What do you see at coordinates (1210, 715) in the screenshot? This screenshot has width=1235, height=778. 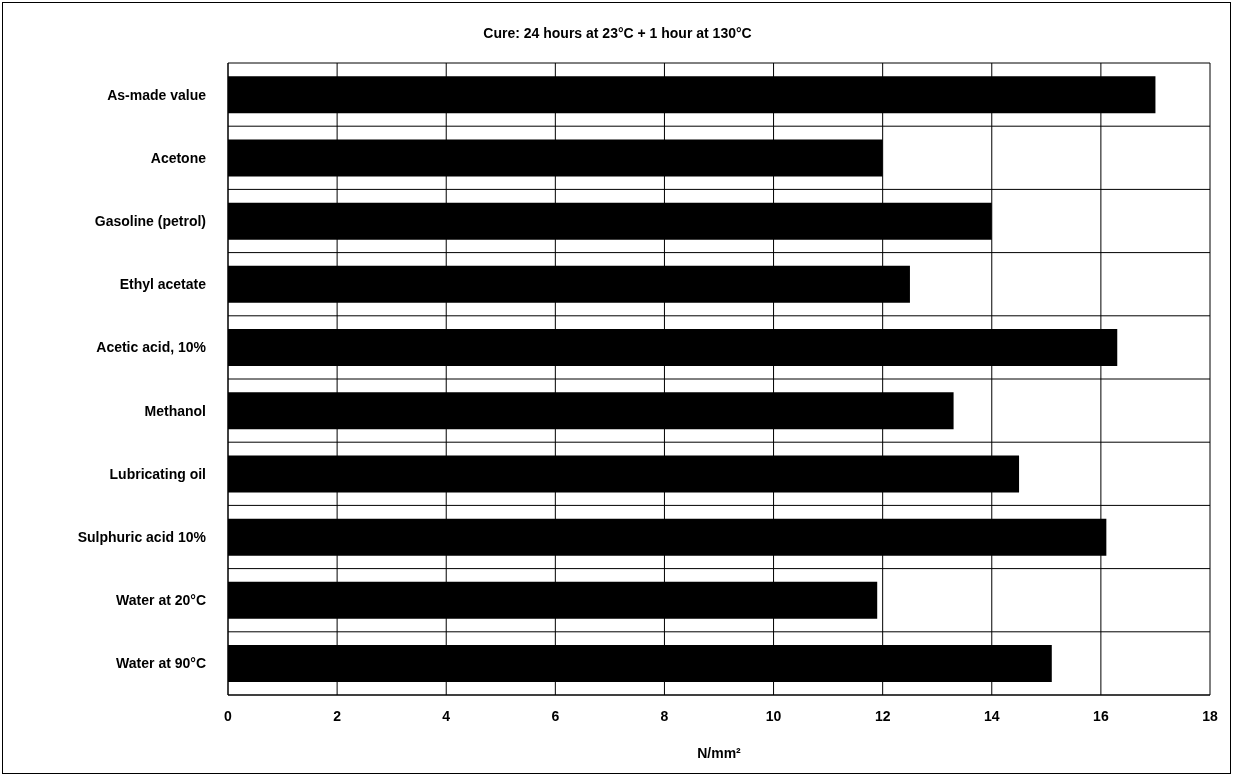 I see `x-tick-label: 18` at bounding box center [1210, 715].